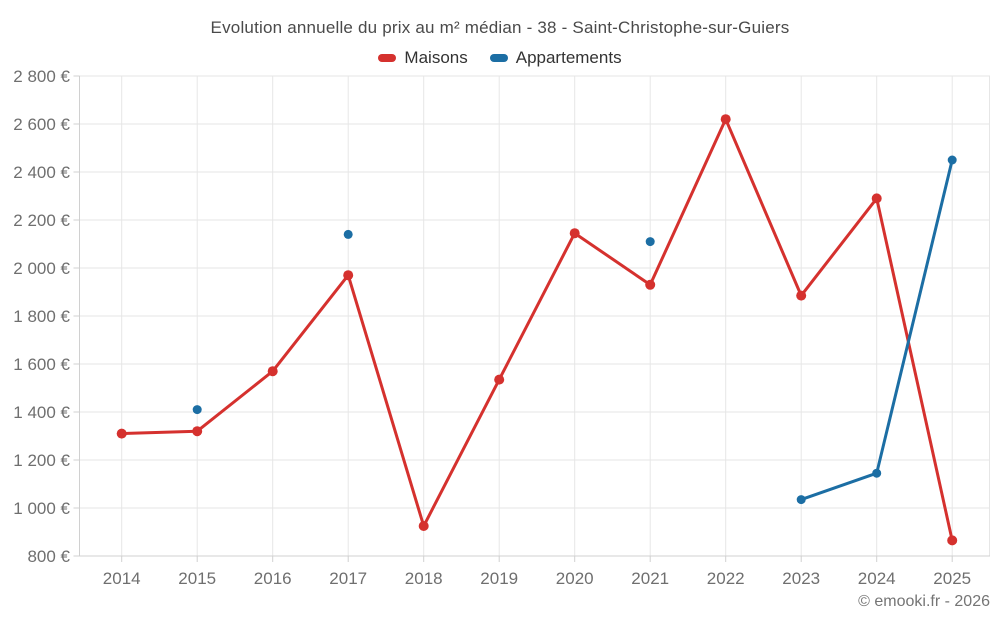  I want to click on legend-label-appartements: Appartements, so click(568, 57).